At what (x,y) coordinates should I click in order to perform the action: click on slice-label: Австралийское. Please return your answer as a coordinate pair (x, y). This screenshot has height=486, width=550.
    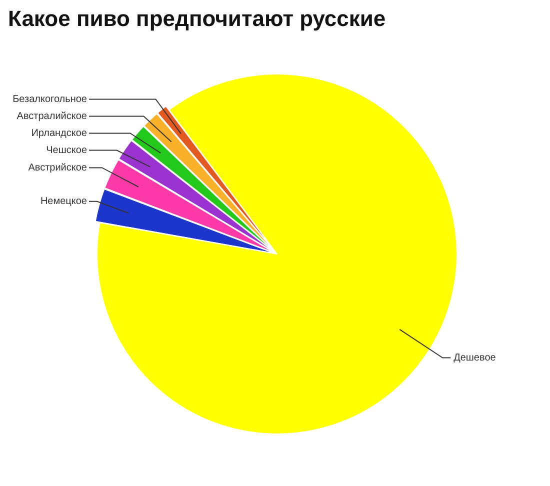
    Looking at the image, I should click on (52, 116).